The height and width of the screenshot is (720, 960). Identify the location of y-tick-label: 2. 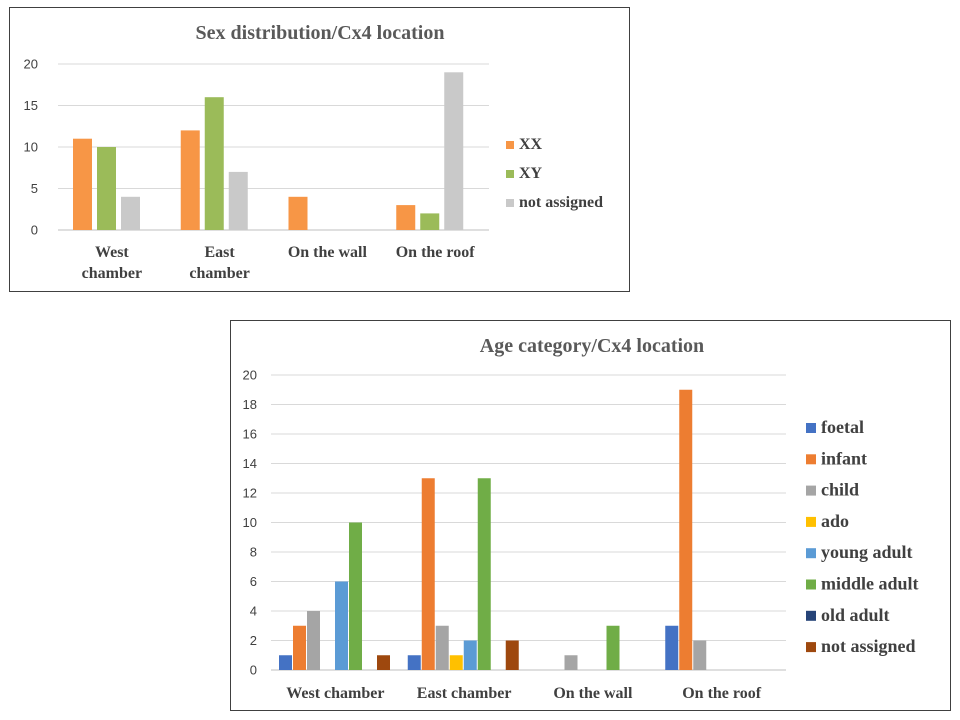
(253, 640).